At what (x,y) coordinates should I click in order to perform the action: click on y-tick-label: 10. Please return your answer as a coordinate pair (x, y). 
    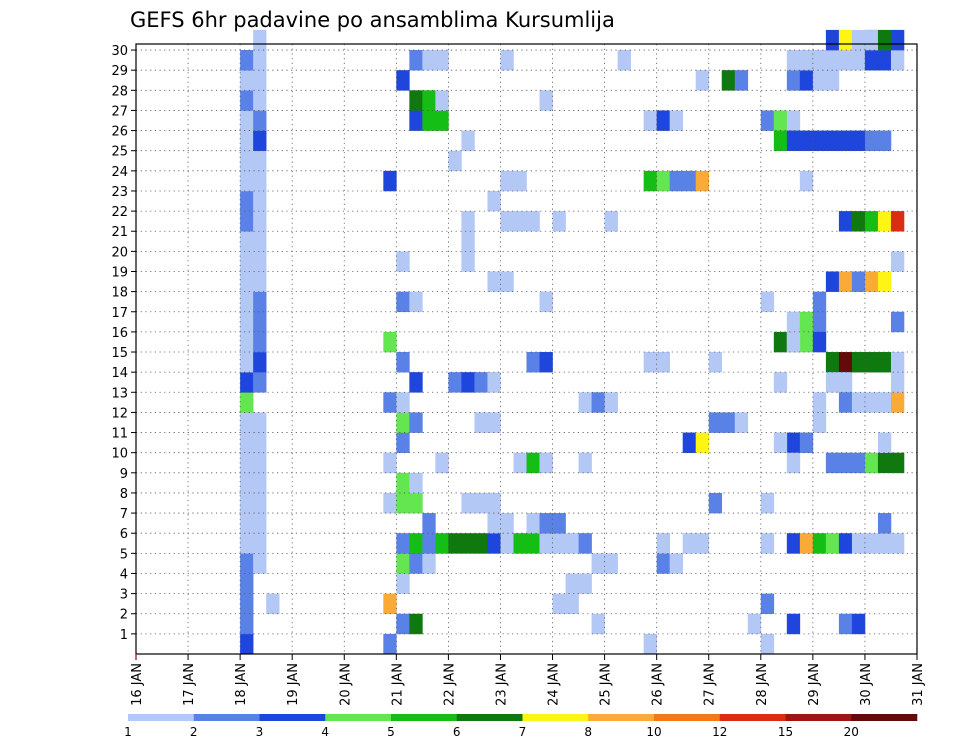
    Looking at the image, I should click on (119, 454).